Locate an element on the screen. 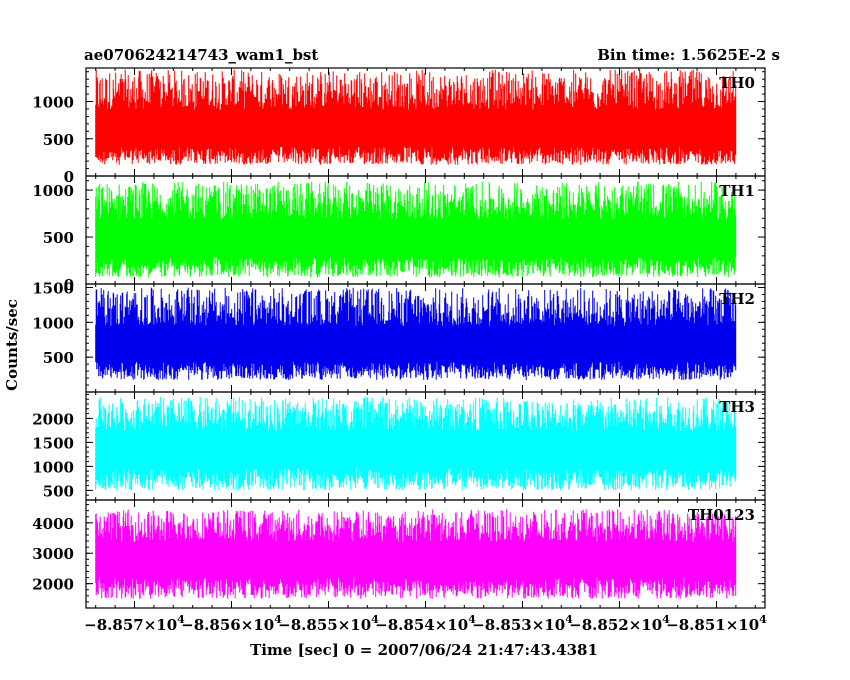 The image size is (850, 680). series-th1 is located at coordinates (416, 229).